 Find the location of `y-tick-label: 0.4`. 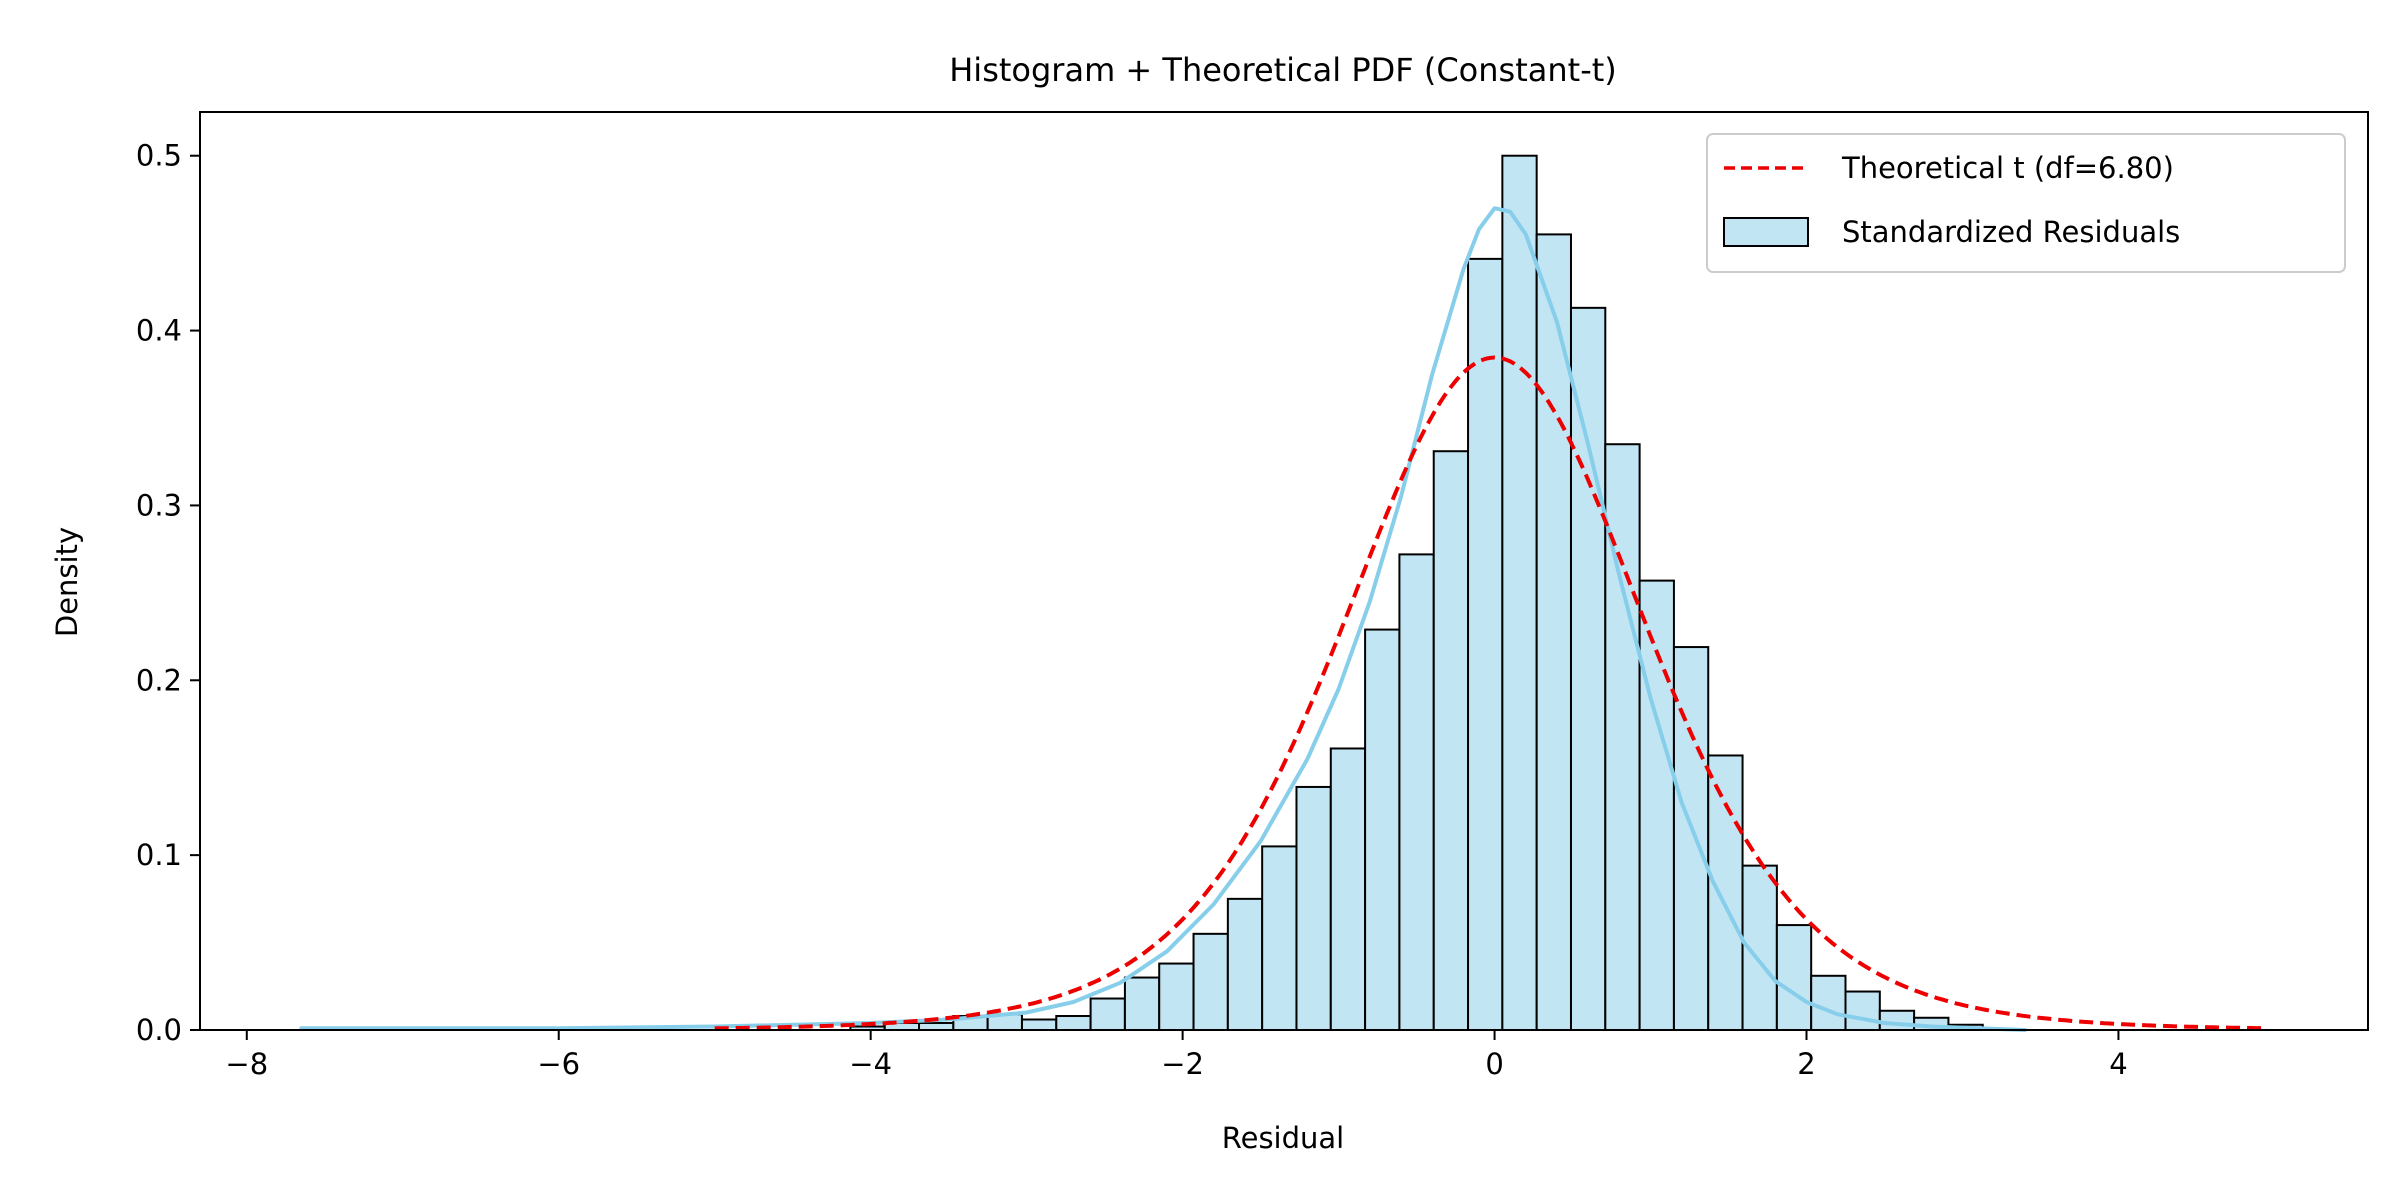

y-tick-label: 0.4 is located at coordinates (159, 331).